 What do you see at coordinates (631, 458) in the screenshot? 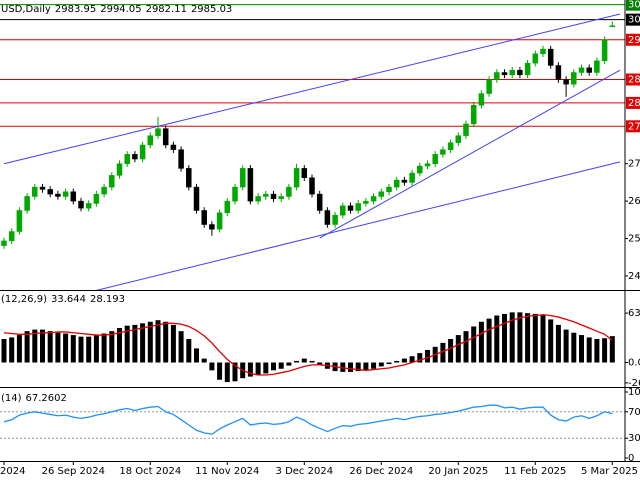
I see `y-tick-label: 0` at bounding box center [631, 458].